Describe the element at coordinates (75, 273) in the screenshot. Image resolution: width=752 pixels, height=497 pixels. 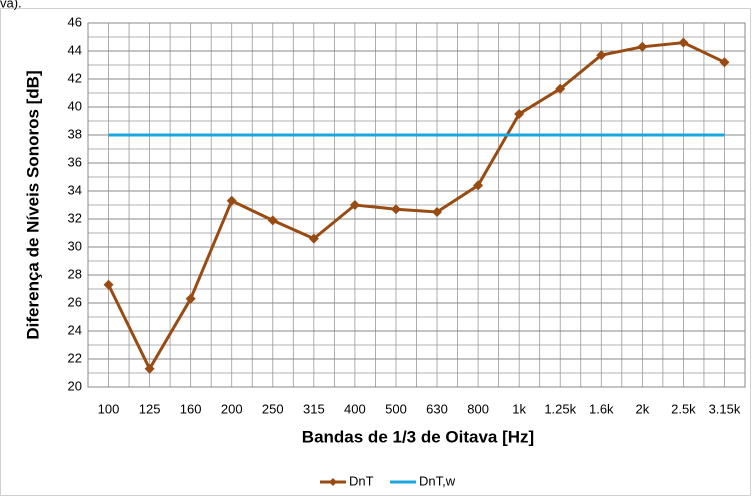
I see `y-tick-label: 28` at that location.